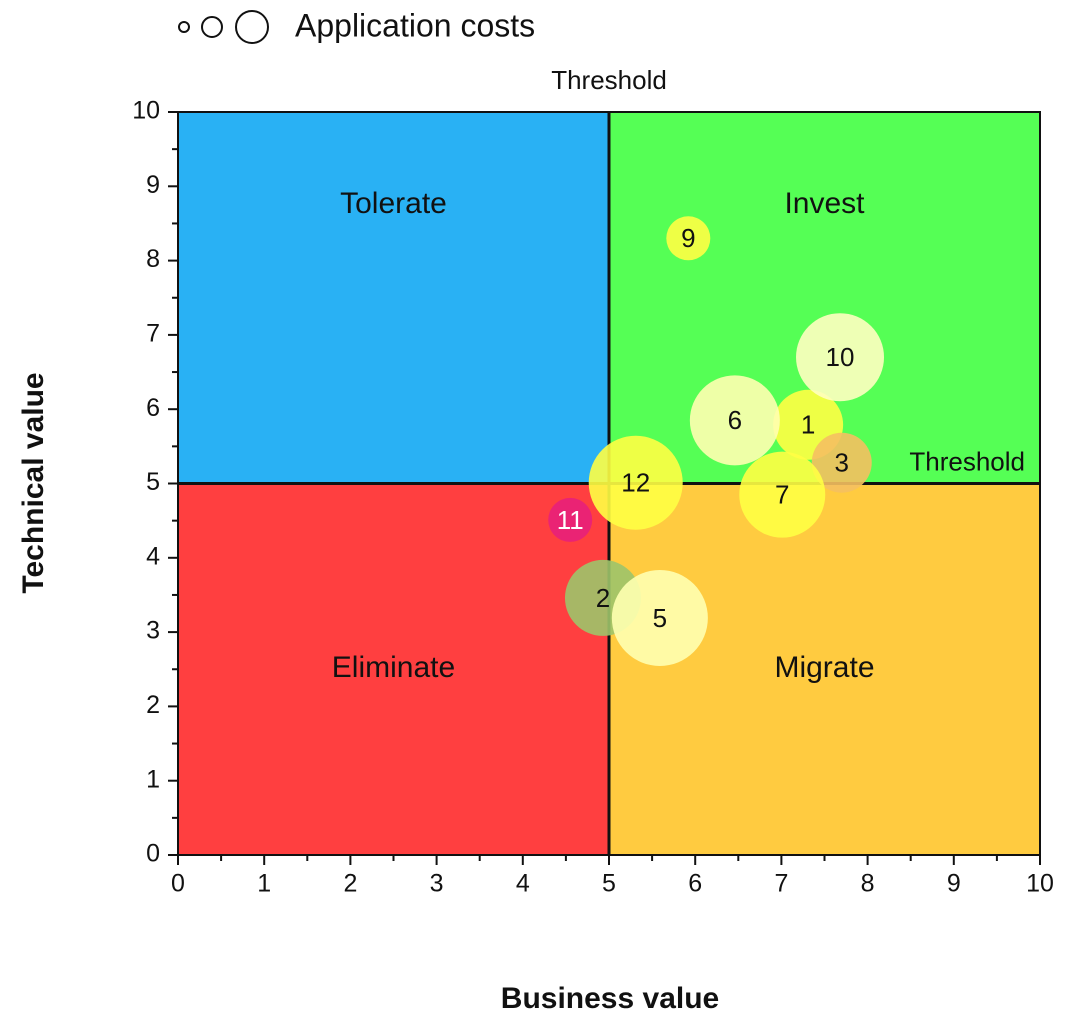 The image size is (1066, 1020). What do you see at coordinates (523, 884) in the screenshot?
I see `x-tick-label: 4` at bounding box center [523, 884].